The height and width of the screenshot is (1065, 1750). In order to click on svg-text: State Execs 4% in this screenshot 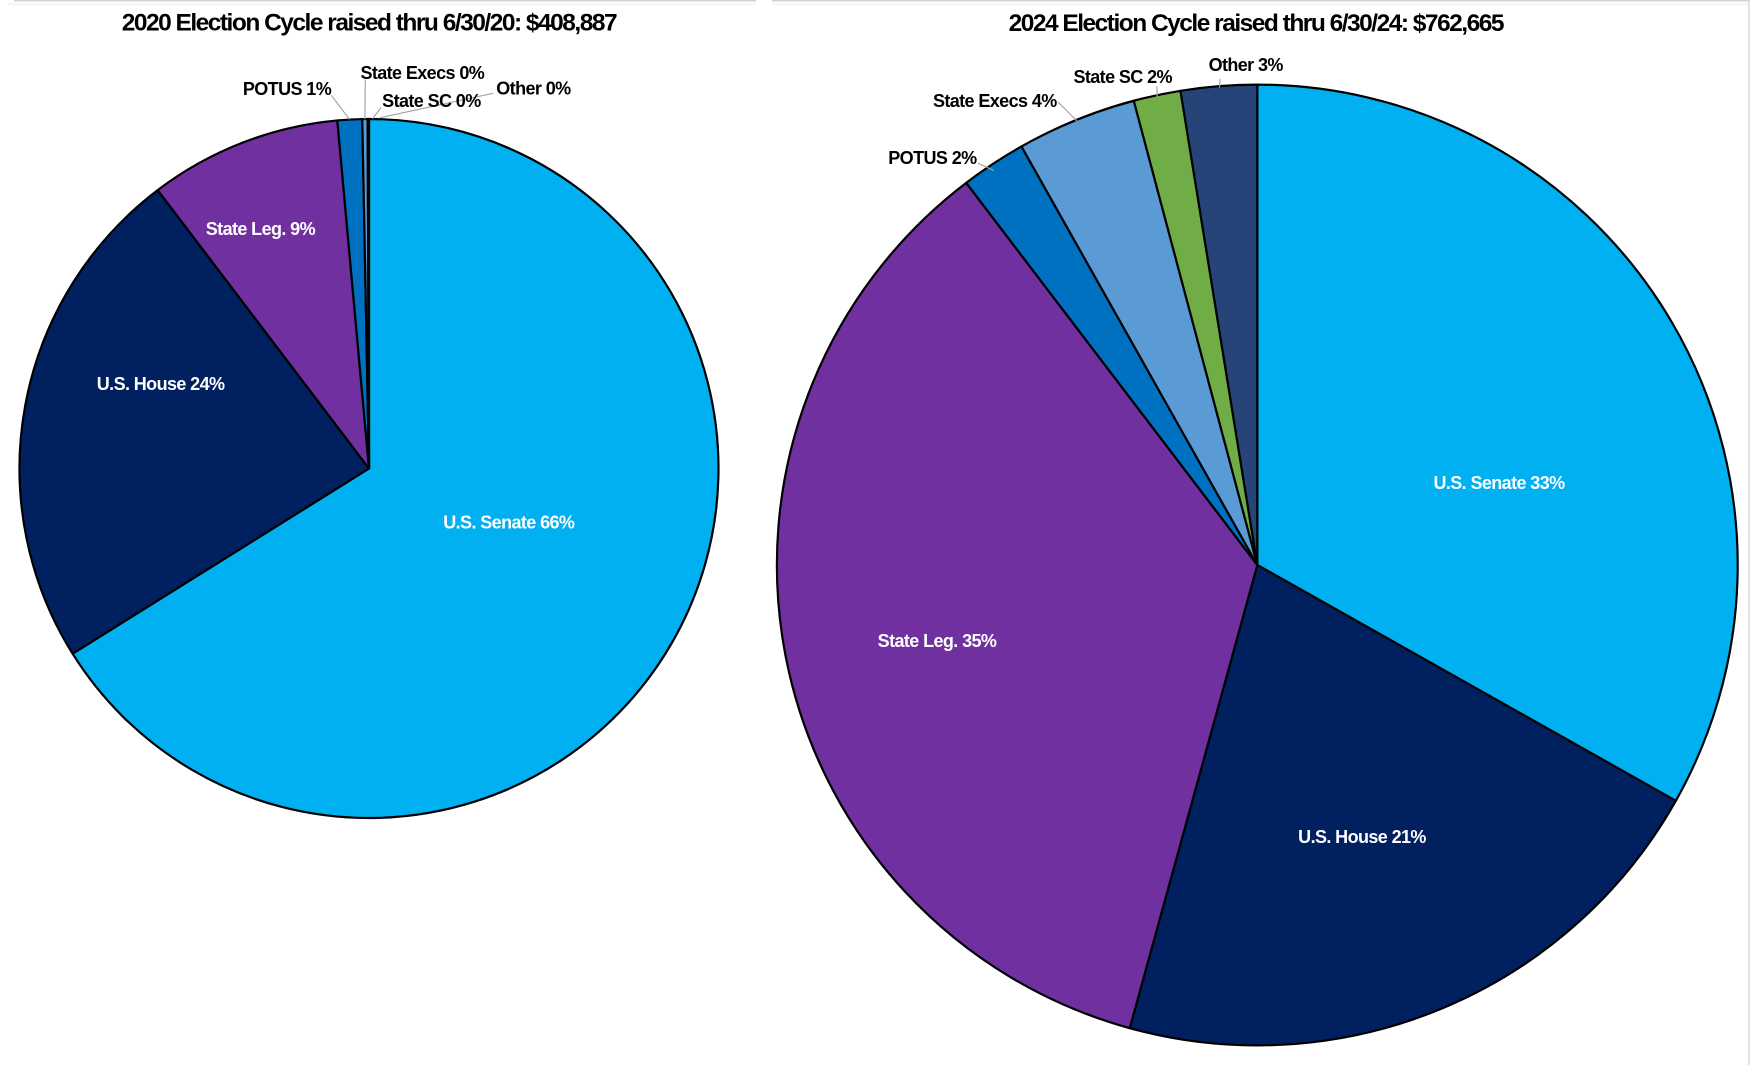, I will do `click(995, 101)`.